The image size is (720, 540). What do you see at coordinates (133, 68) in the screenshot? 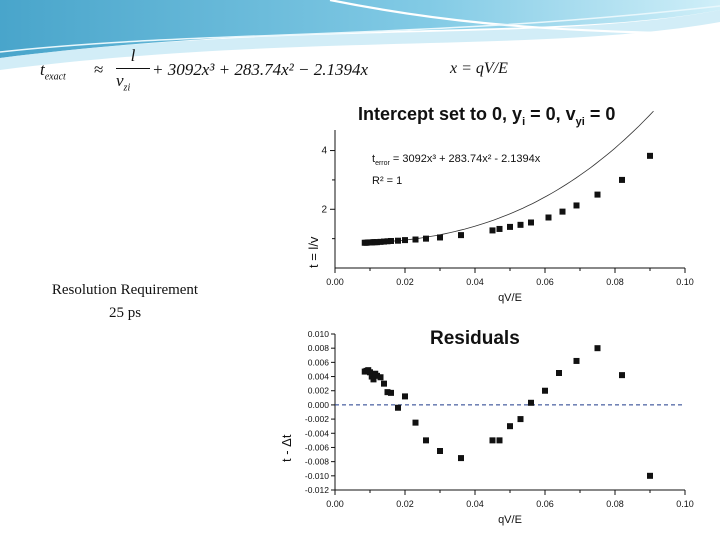
I see `fraction-bar` at bounding box center [133, 68].